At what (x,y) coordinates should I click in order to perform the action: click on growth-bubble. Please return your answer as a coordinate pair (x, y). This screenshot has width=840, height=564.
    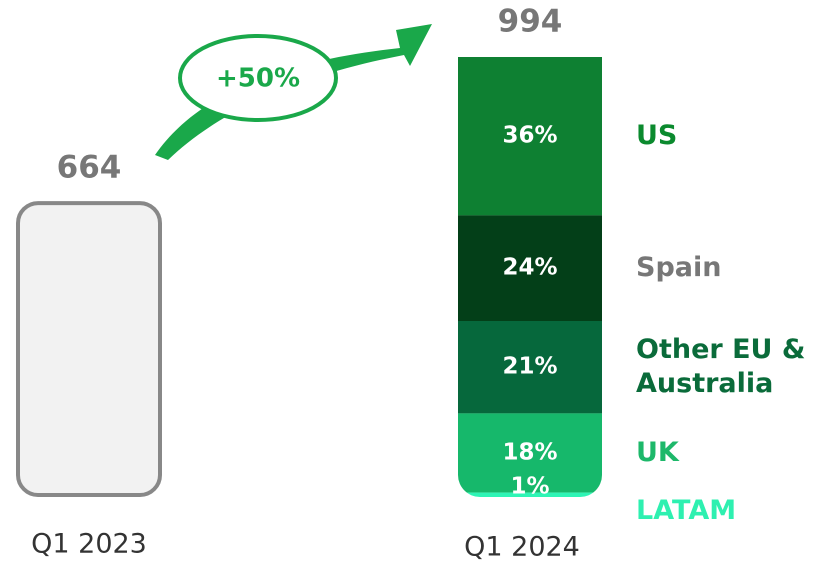
    Looking at the image, I should click on (258, 78).